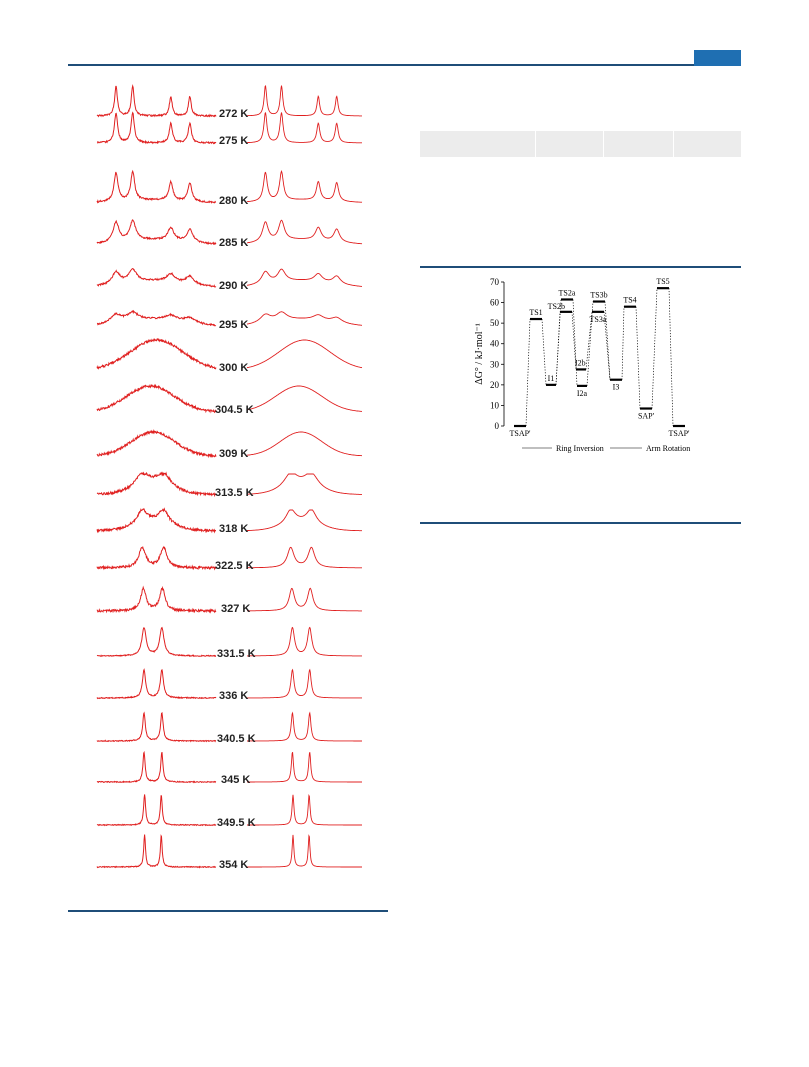 The image size is (809, 1067). I want to click on level-label: TS3a, so click(598, 319).